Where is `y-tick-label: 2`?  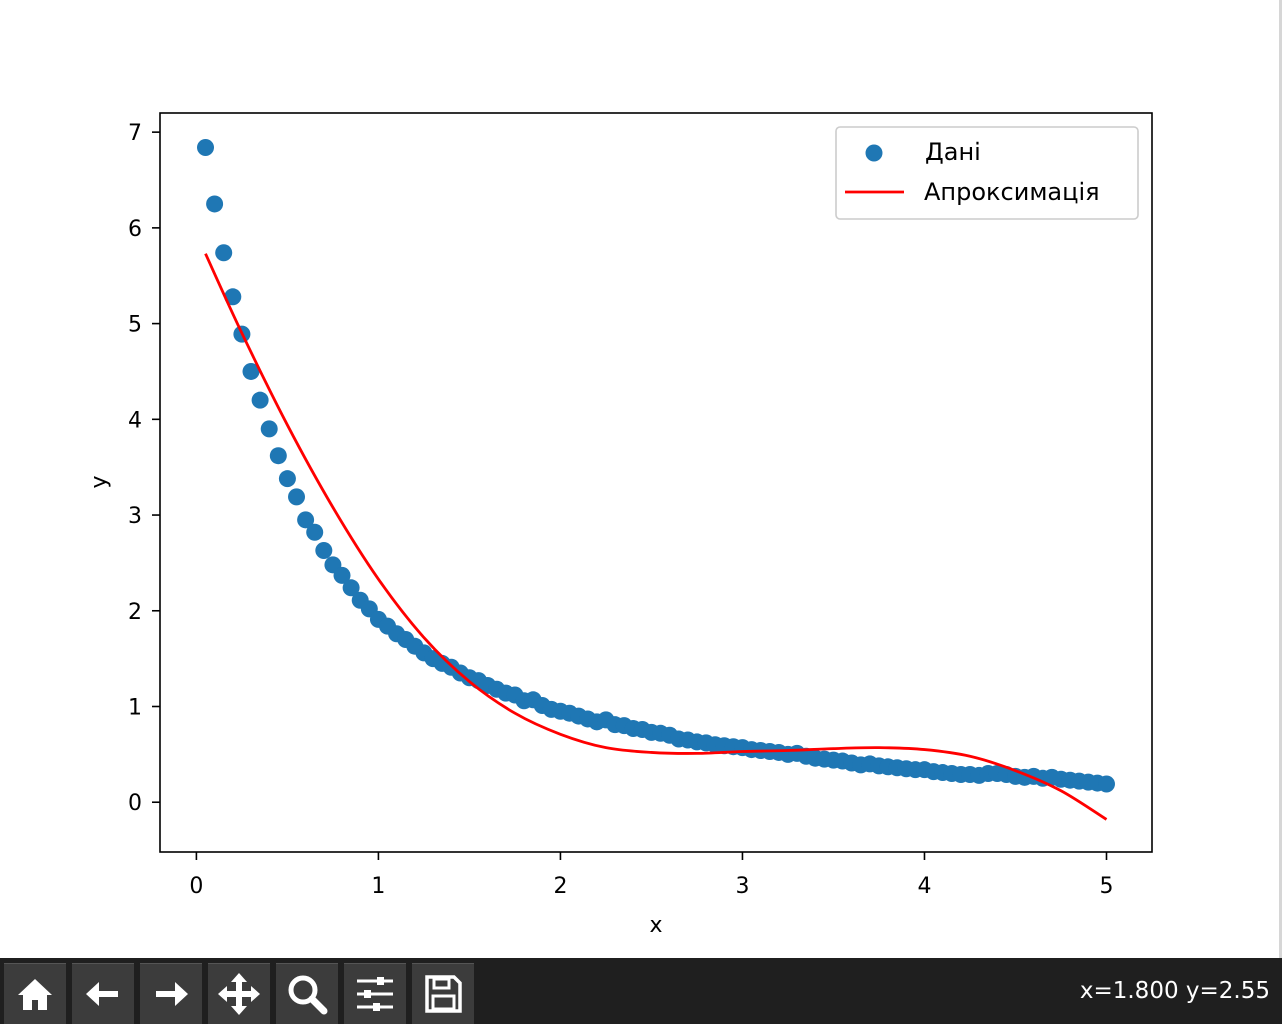 y-tick-label: 2 is located at coordinates (135, 612).